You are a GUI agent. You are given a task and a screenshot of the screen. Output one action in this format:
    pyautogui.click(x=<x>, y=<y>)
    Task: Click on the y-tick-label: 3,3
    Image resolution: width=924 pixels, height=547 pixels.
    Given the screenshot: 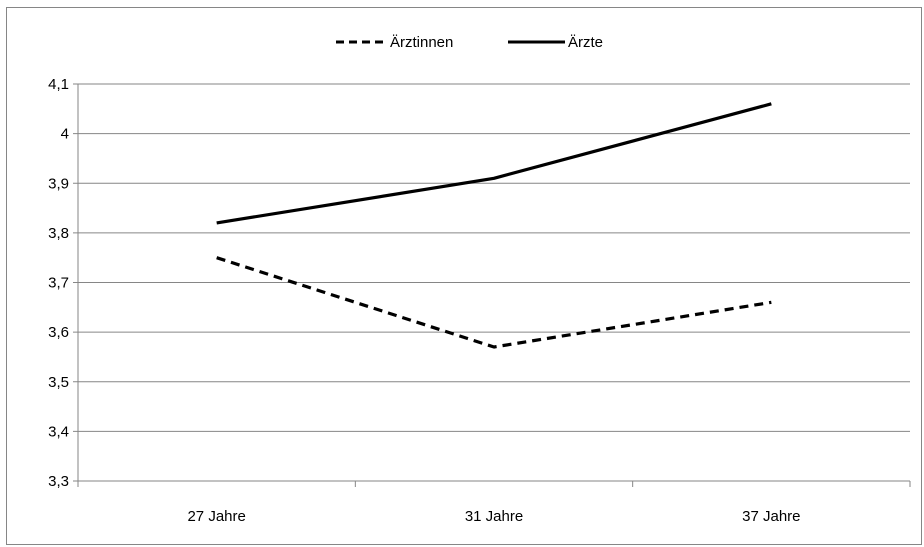 What is the action you would take?
    pyautogui.click(x=58, y=481)
    